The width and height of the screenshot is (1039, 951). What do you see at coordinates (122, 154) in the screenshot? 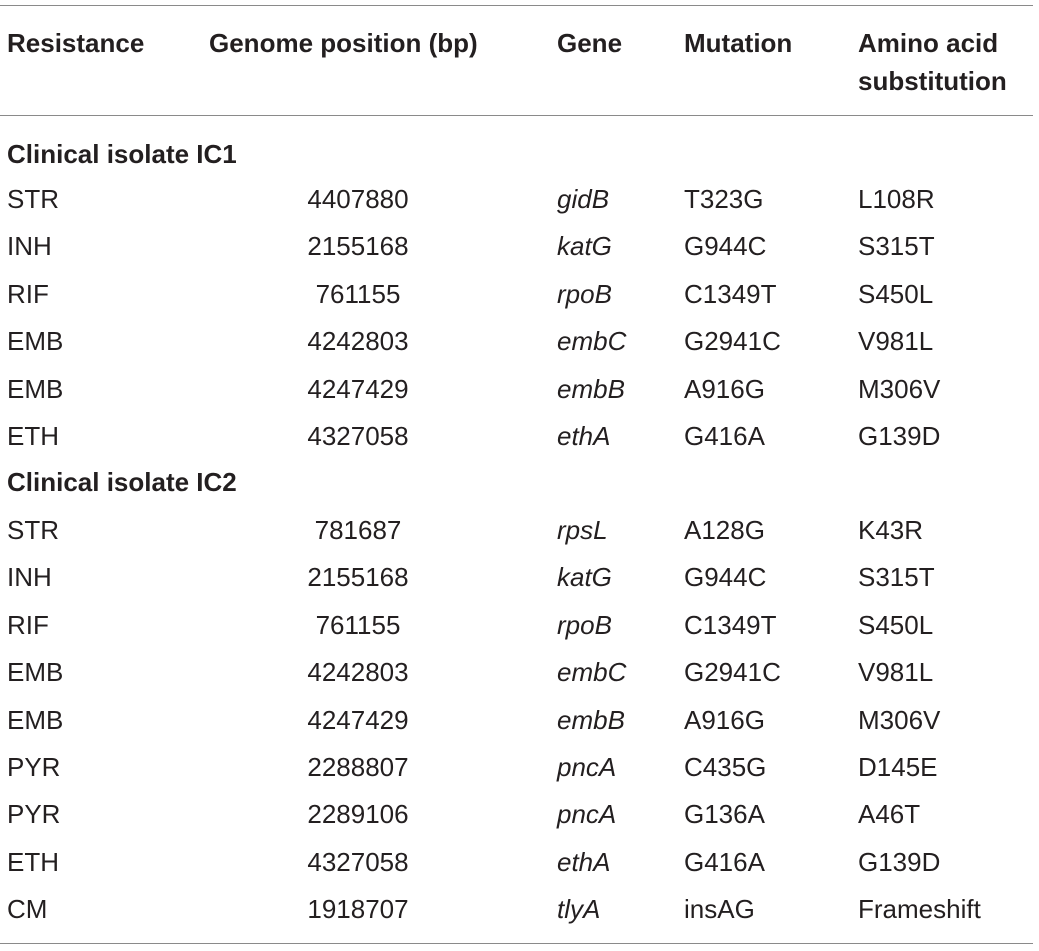
I see `group-title: Clinical isolate IC1` at bounding box center [122, 154].